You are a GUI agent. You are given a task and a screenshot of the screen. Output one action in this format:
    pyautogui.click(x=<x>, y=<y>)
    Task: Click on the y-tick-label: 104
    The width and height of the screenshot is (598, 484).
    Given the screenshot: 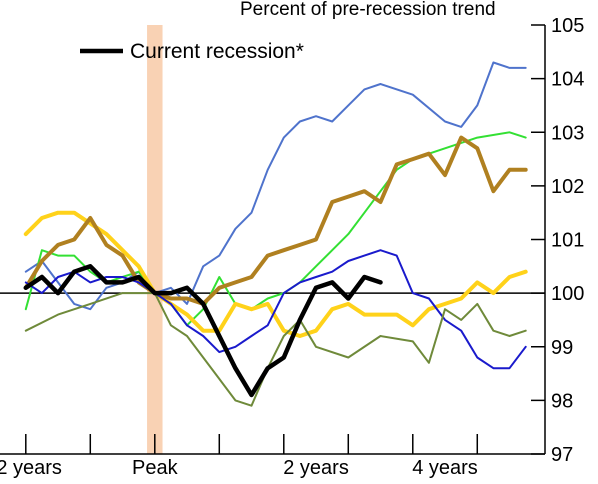 What is the action you would take?
    pyautogui.click(x=567, y=80)
    